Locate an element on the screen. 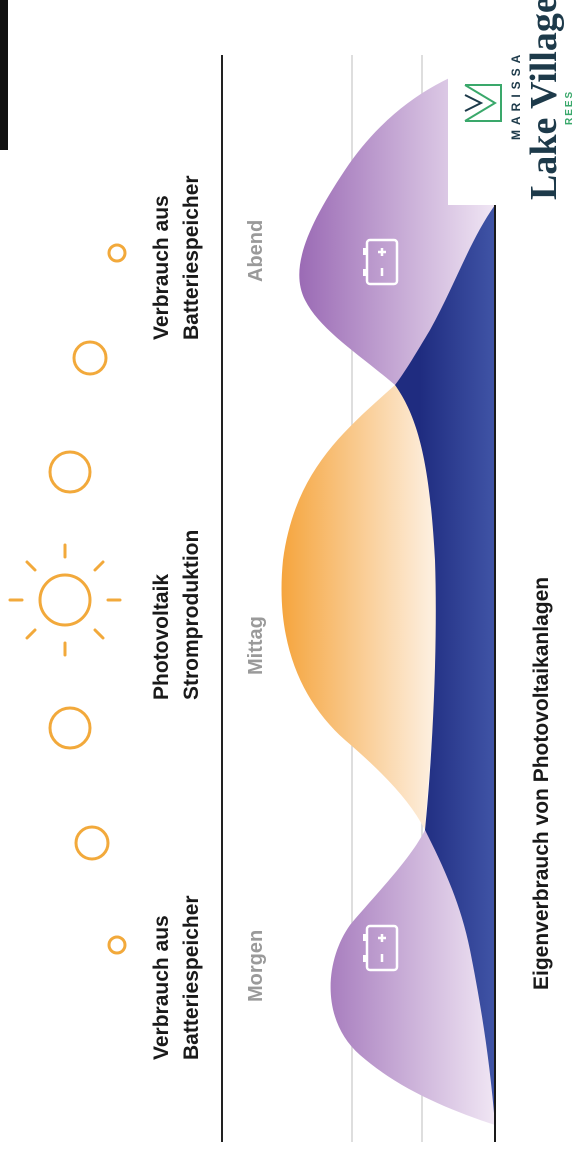 This screenshot has height=1162, width=576. sun-icon is located at coordinates (65, 600).